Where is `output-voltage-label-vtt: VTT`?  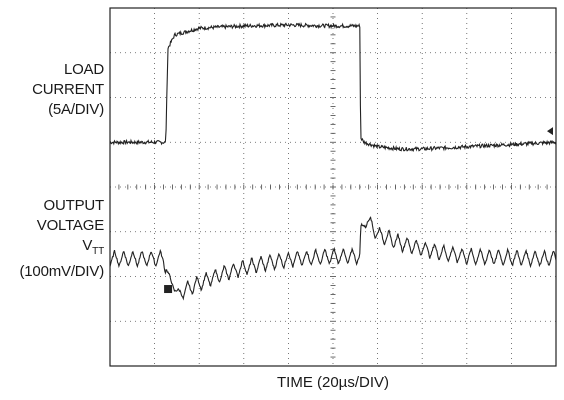
output-voltage-label-vtt: VTT is located at coordinates (93, 247).